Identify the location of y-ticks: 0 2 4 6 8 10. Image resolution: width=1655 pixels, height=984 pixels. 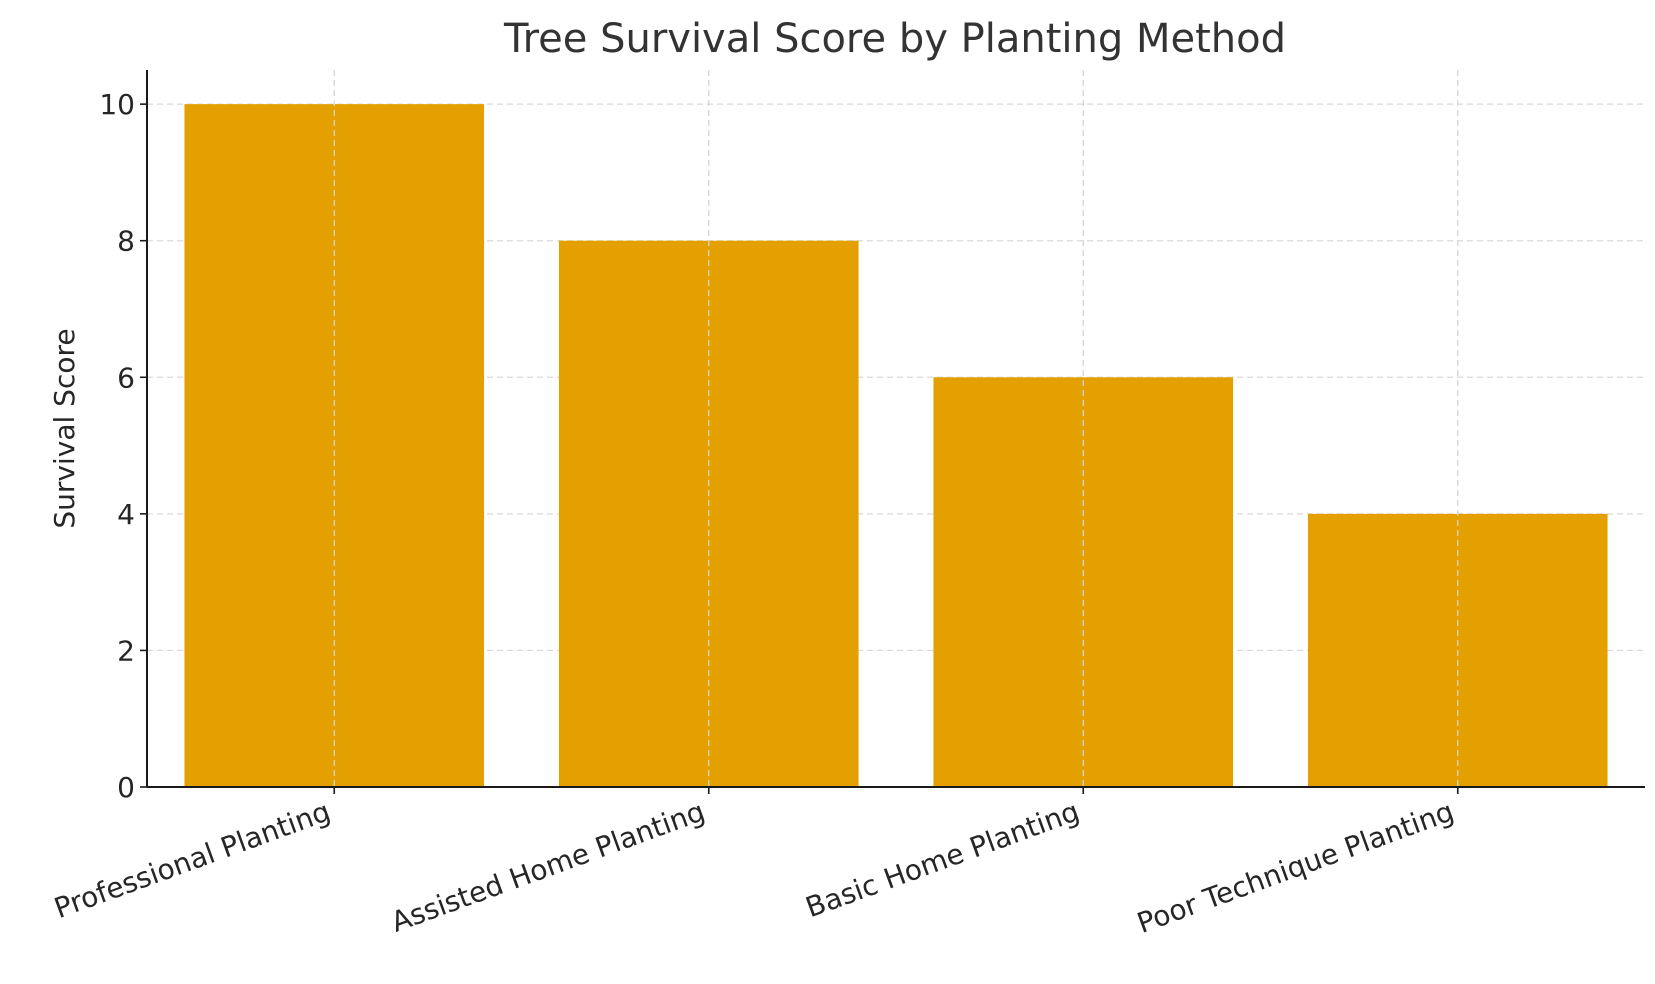
(123, 446).